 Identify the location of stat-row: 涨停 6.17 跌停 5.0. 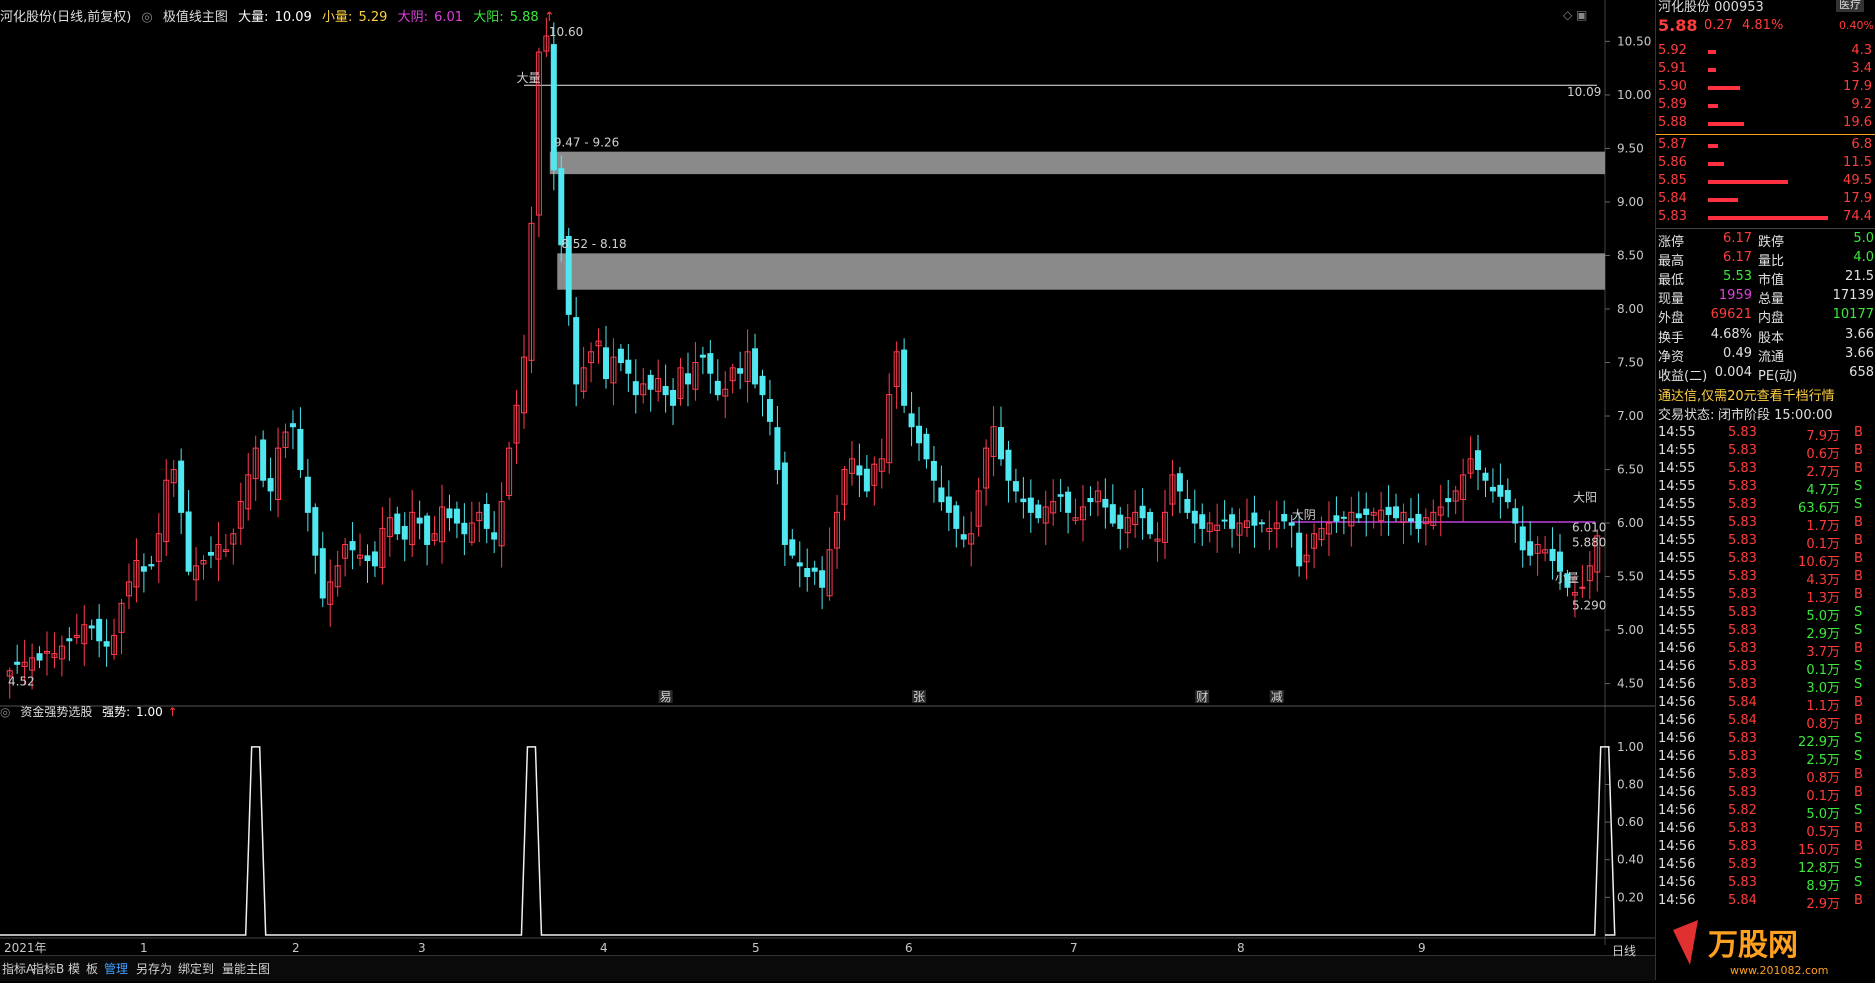
(1765, 240).